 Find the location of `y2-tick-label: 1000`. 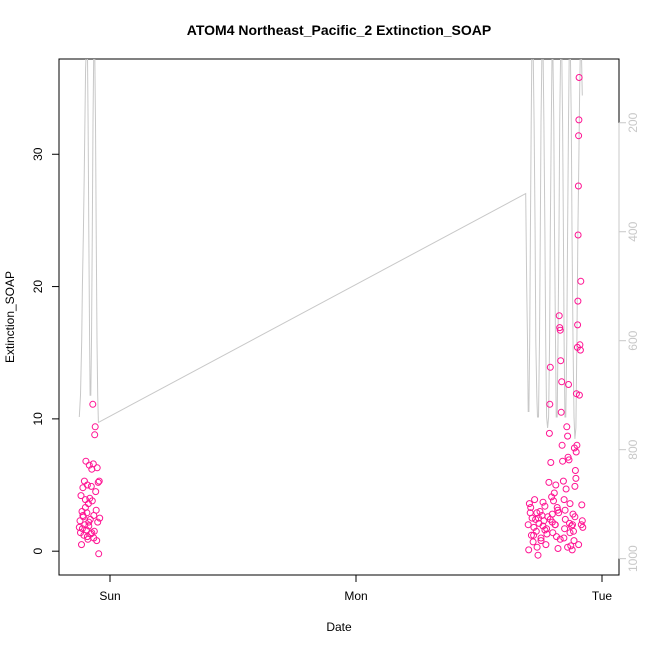

y2-tick-label: 1000 is located at coordinates (633, 558).